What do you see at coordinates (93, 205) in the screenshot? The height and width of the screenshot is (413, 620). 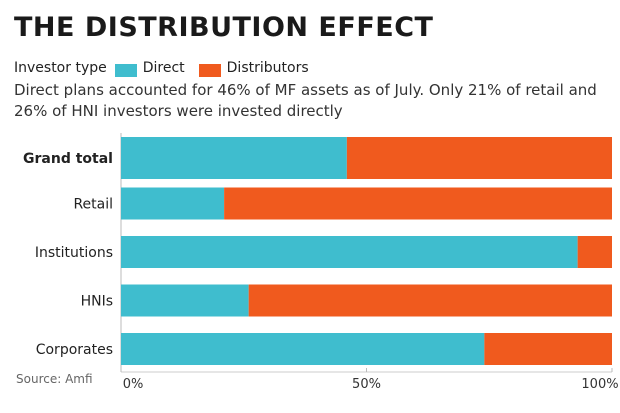 I see `category-label: Retail` at bounding box center [93, 205].